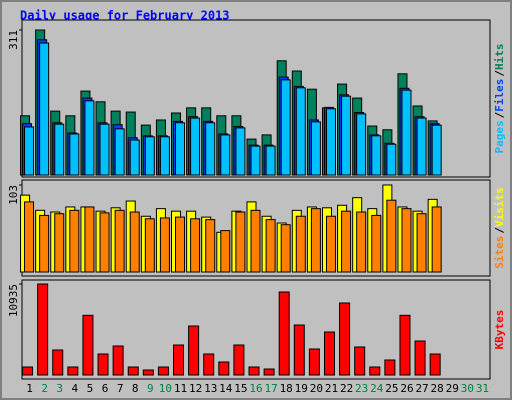  I want to click on x-tick-label: 30, so click(467, 388).